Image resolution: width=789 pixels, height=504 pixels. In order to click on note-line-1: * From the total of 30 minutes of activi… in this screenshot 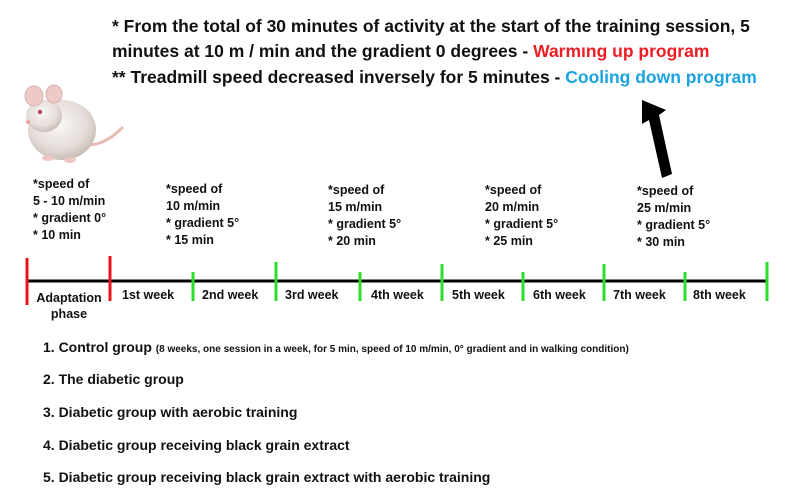, I will do `click(431, 26)`.